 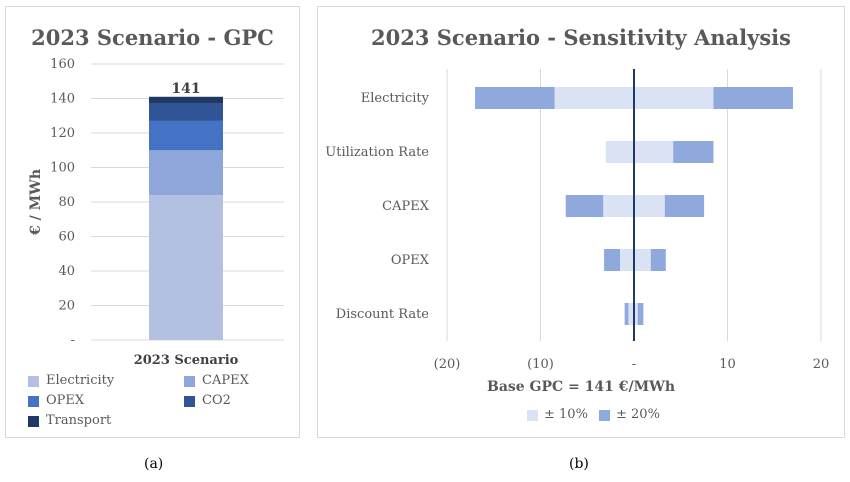 What do you see at coordinates (185, 89) in the screenshot?
I see `data-label: 141` at bounding box center [185, 89].